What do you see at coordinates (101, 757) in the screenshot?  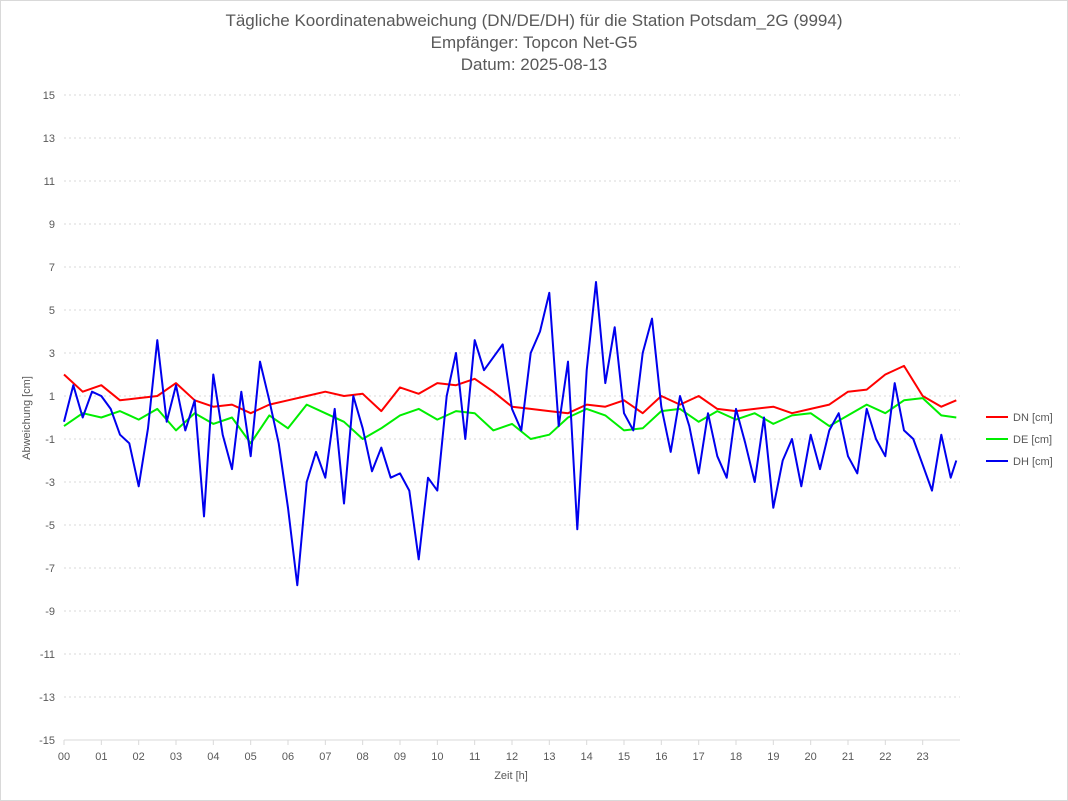 I see `x-tick-label: 01` at bounding box center [101, 757].